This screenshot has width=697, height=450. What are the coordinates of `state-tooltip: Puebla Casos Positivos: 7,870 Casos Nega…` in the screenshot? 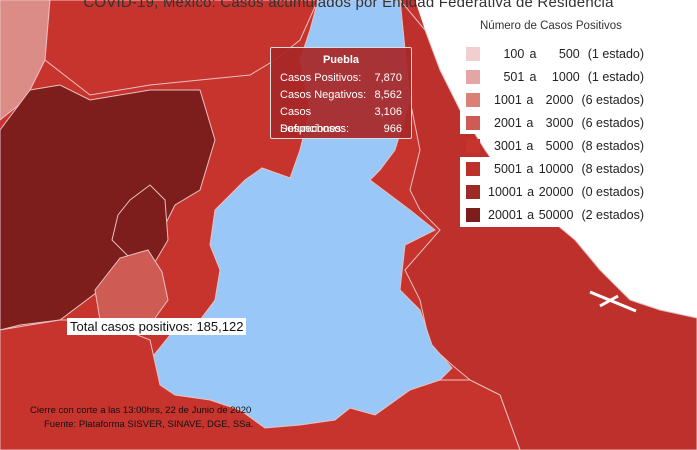 It's located at (341, 93).